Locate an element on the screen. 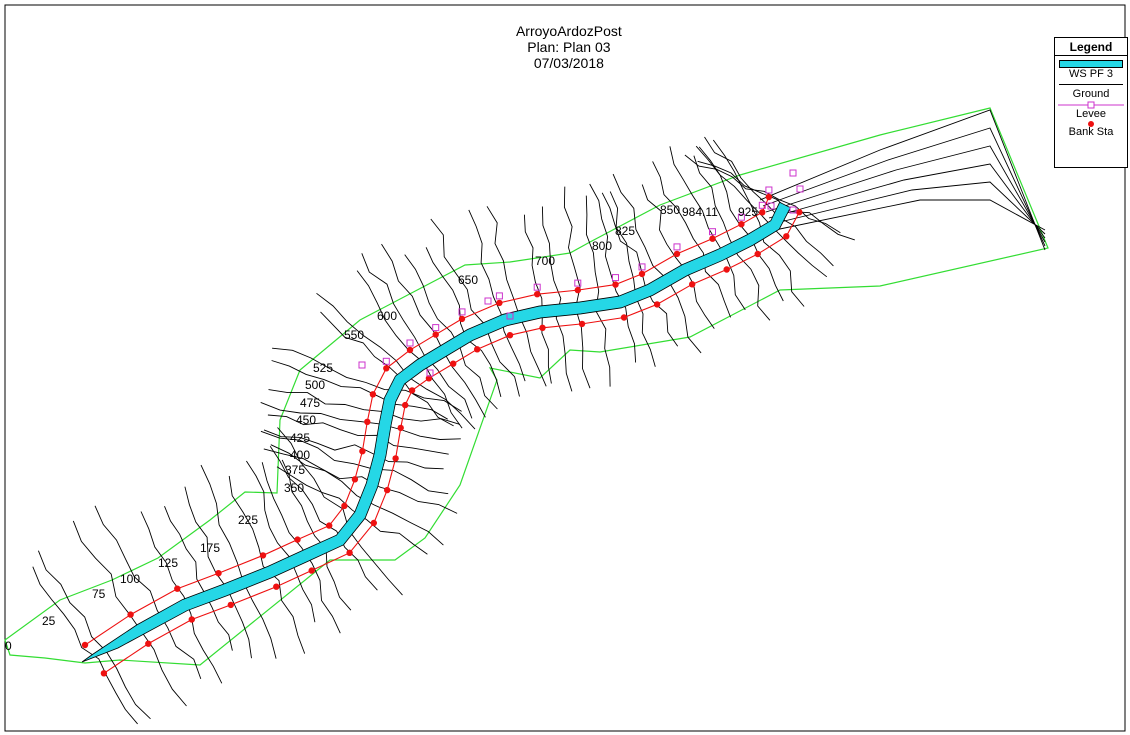 The height and width of the screenshot is (735, 1130). station-label: 25 is located at coordinates (49, 621).